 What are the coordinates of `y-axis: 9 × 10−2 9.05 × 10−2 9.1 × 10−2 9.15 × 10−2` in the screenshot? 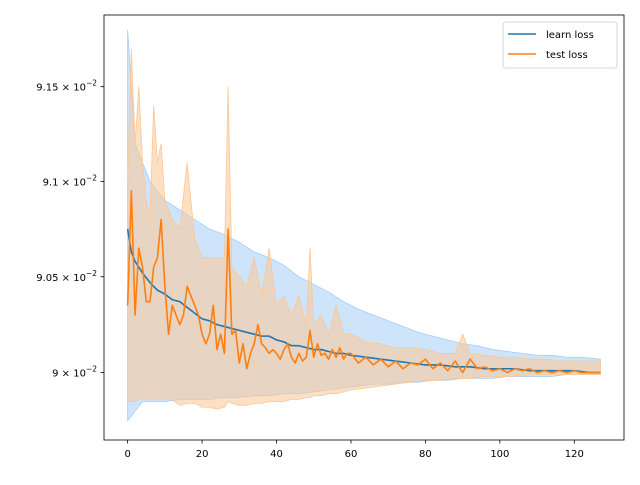 It's located at (70, 229).